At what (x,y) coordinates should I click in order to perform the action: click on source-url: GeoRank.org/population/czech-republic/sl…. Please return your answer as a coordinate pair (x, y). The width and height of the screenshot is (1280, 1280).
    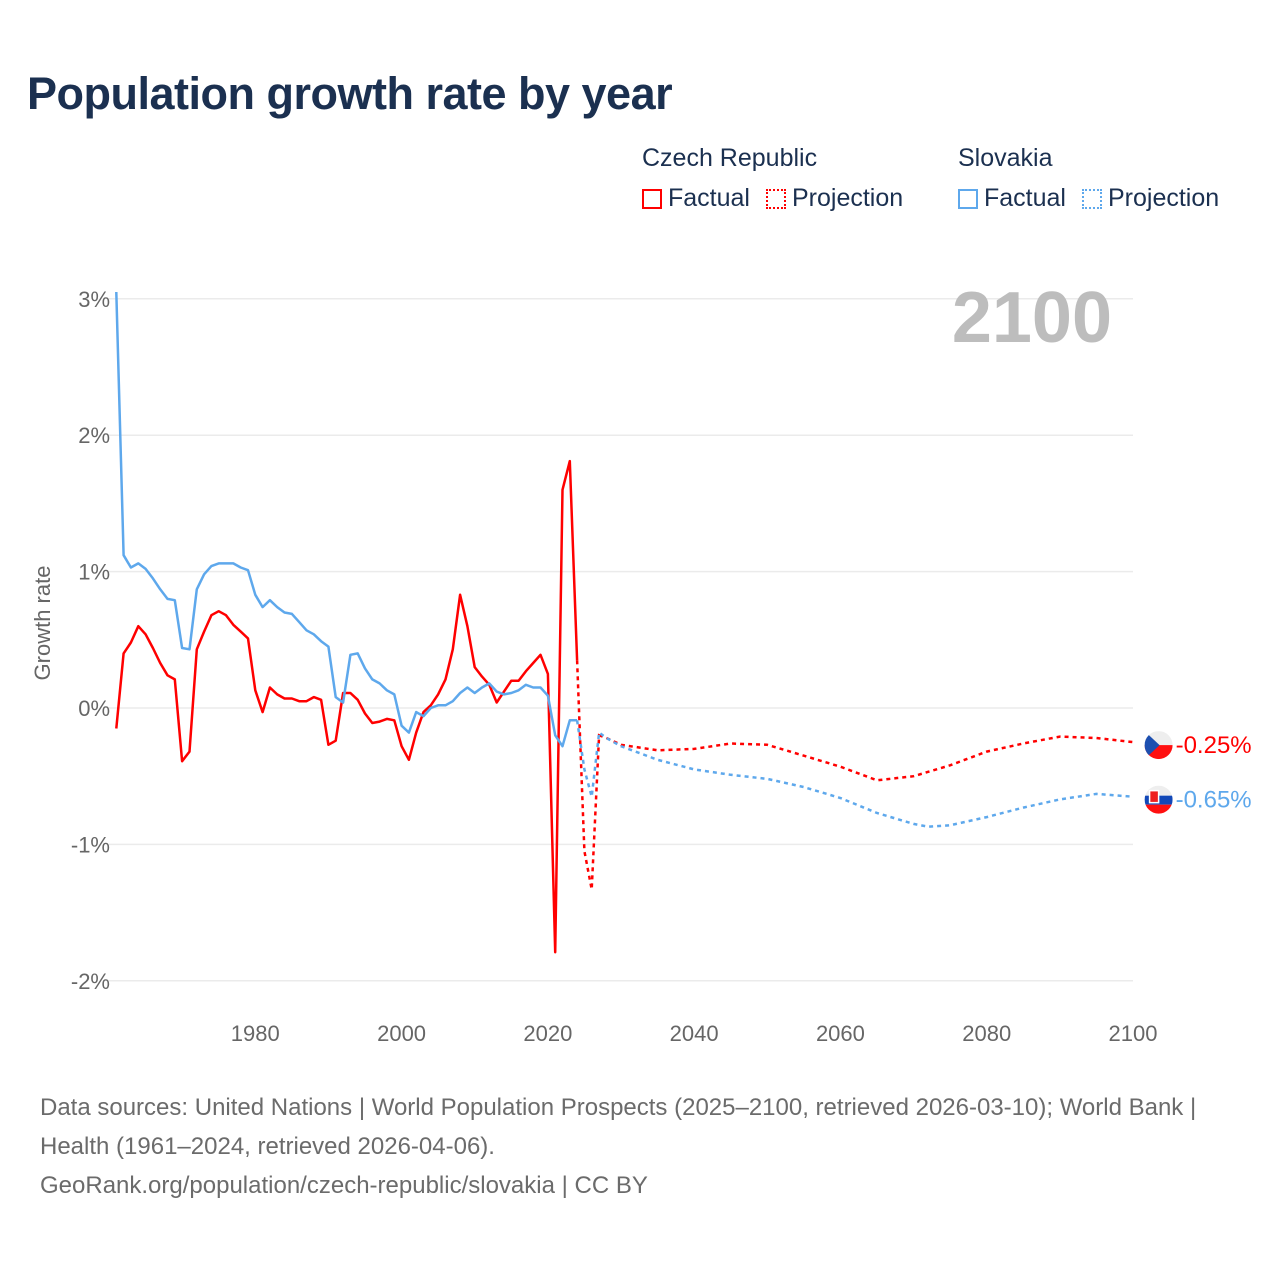
    Looking at the image, I should click on (344, 1185).